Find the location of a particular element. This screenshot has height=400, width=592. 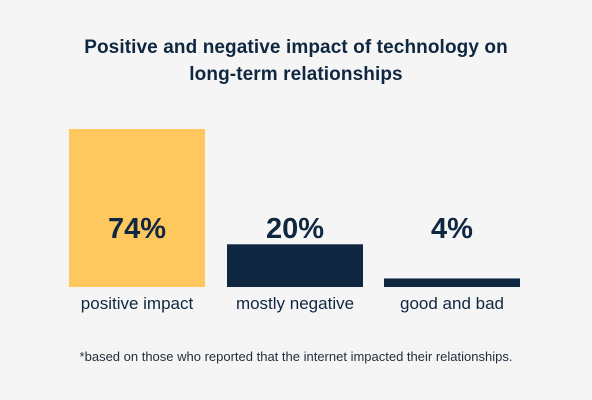

value-label-good-and-bad: 4% is located at coordinates (452, 229).